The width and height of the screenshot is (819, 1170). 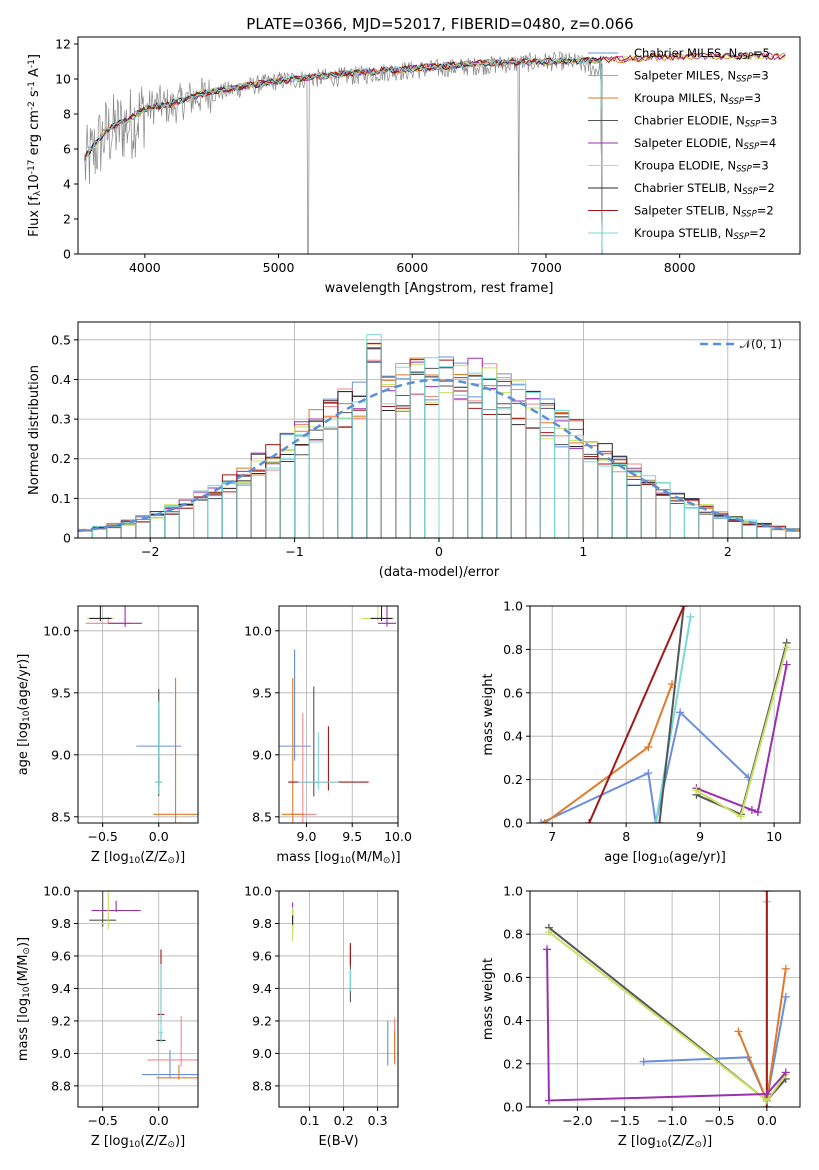 What do you see at coordinates (439, 455) in the screenshot?
I see `gaussian-reference-line` at bounding box center [439, 455].